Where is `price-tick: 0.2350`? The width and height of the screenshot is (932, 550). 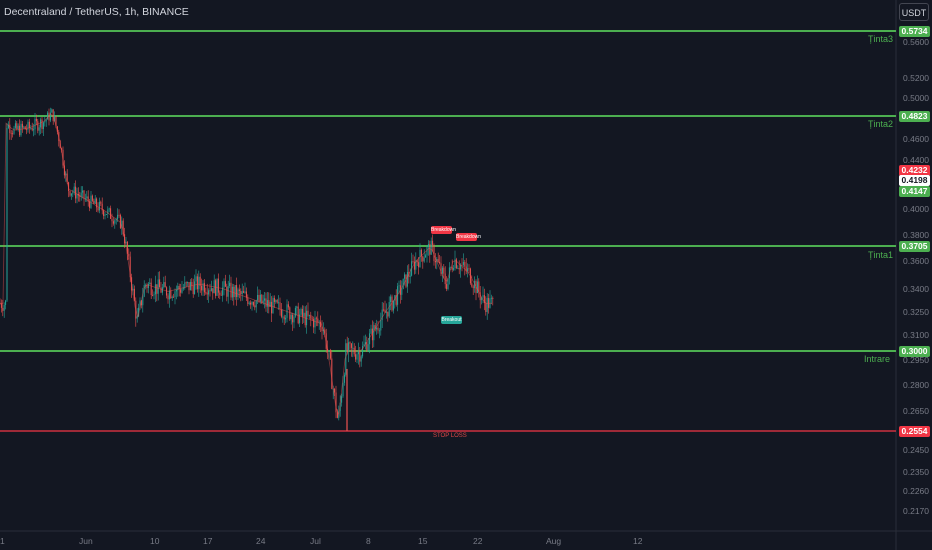 price-tick: 0.2350 is located at coordinates (916, 472).